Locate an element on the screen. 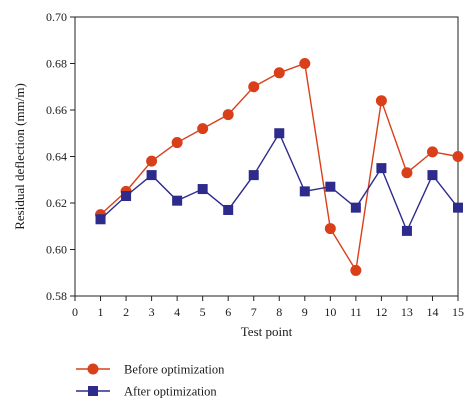  x-axis: 0 1 2 3 4 5 6 7 8 9 10 11 12 13 14 15 is located at coordinates (268, 307).